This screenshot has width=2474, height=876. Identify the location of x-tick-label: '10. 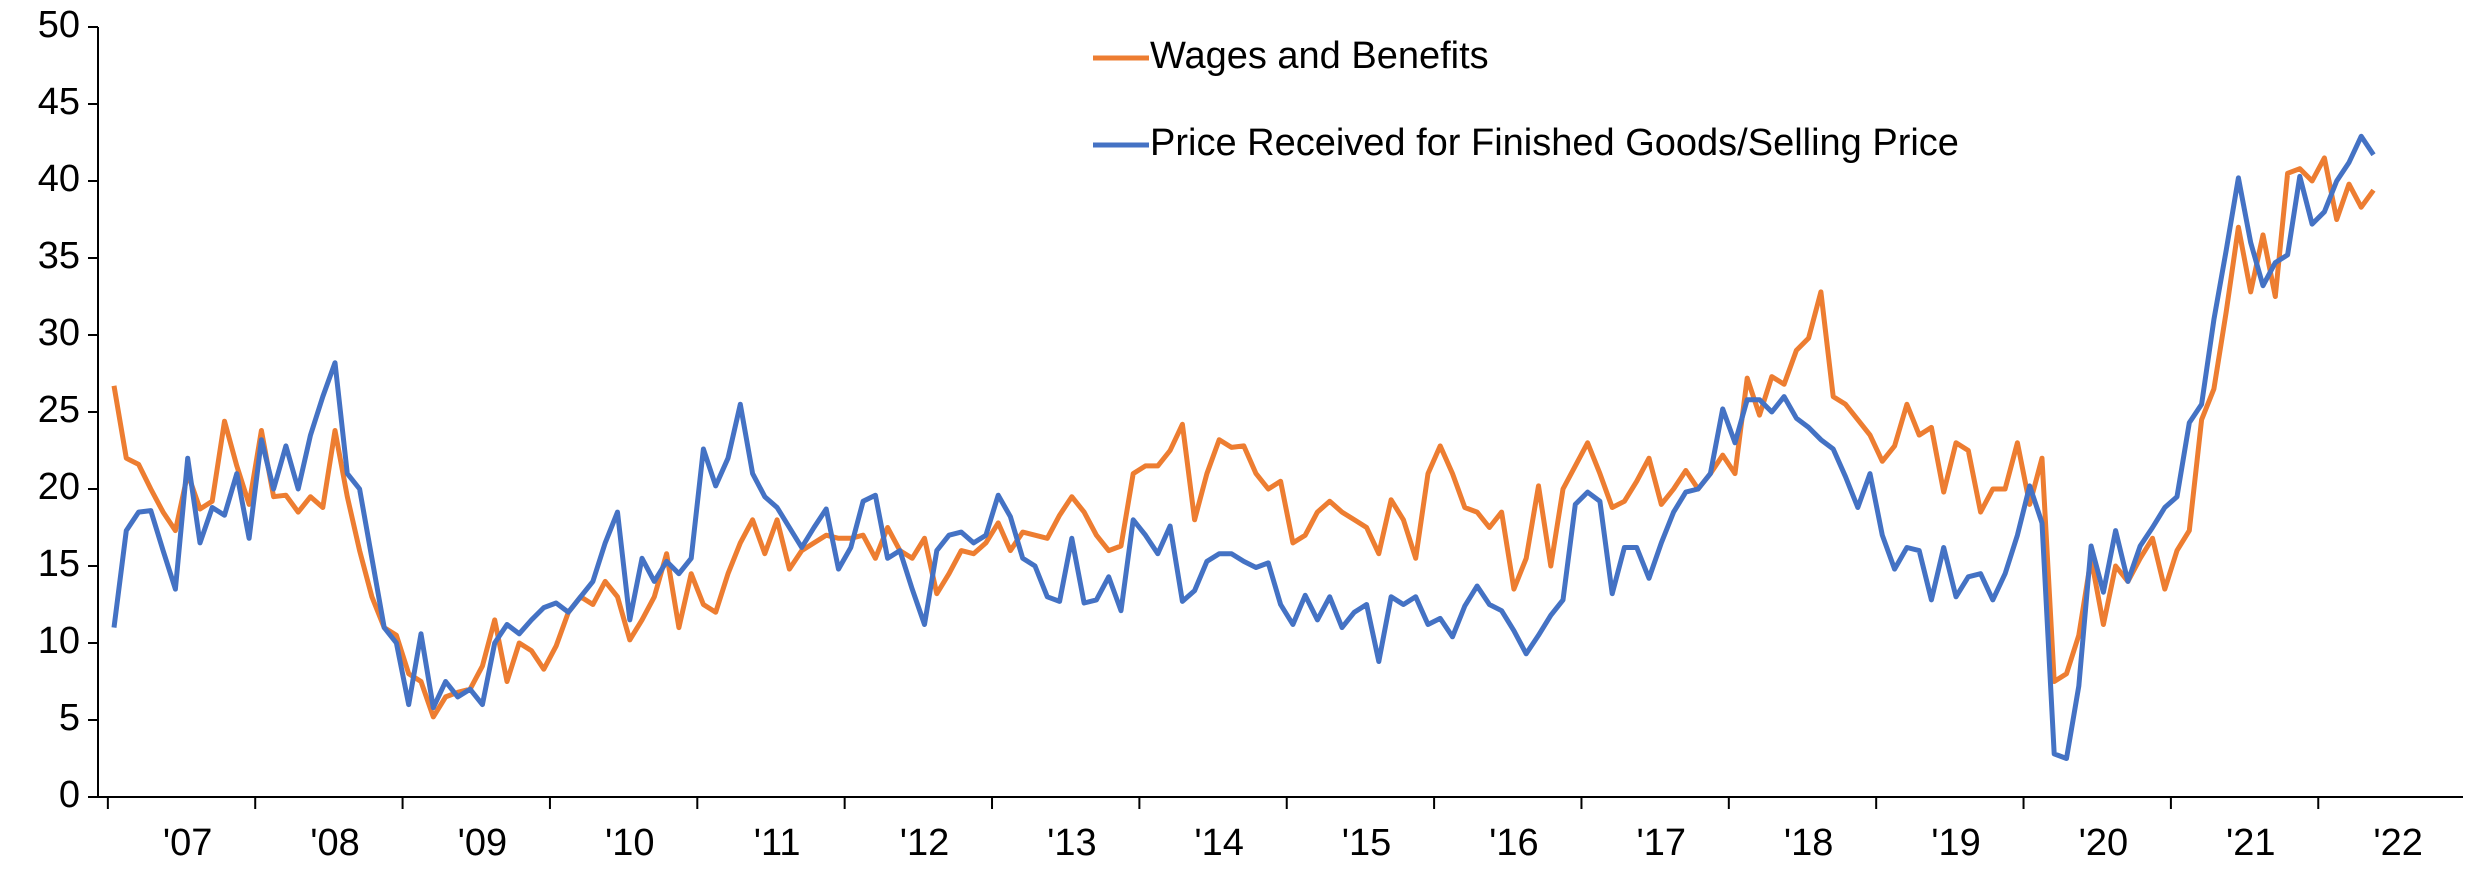
(630, 843).